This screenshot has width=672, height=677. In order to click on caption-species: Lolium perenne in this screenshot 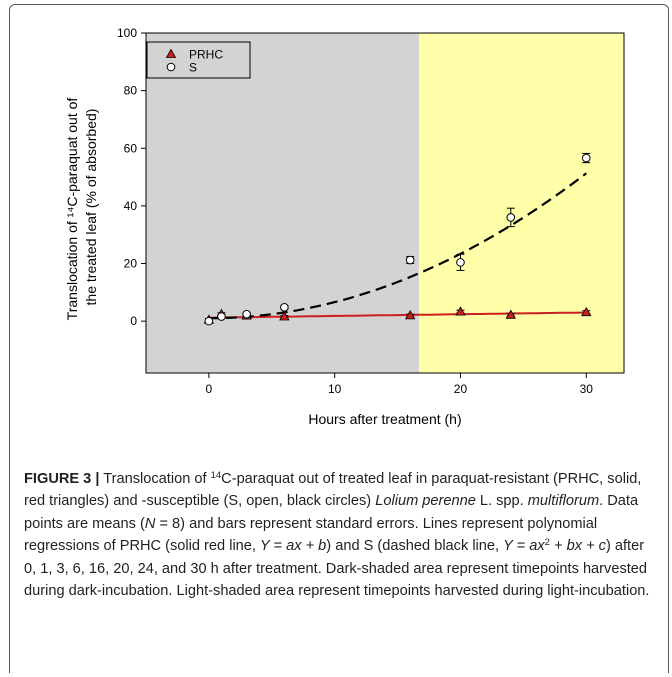, I will do `click(425, 501)`.